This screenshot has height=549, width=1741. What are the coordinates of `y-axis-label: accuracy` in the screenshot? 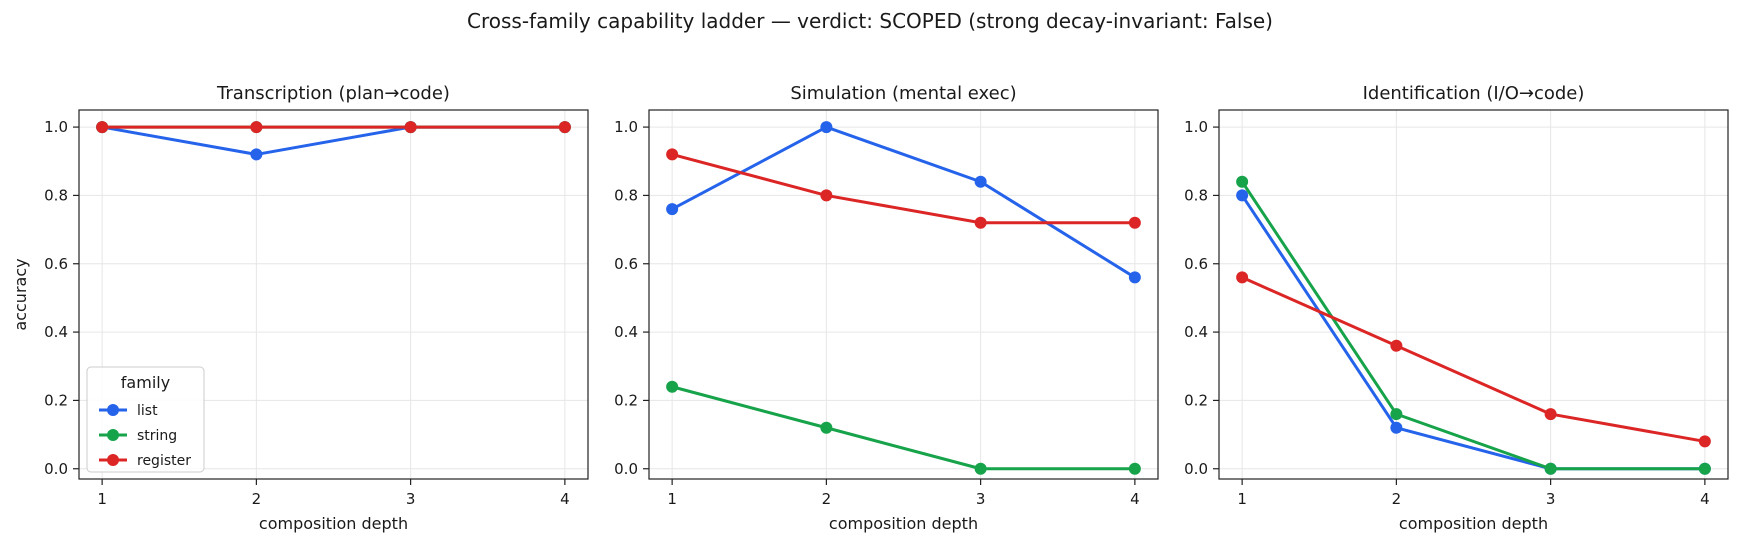 It's located at (20, 294).